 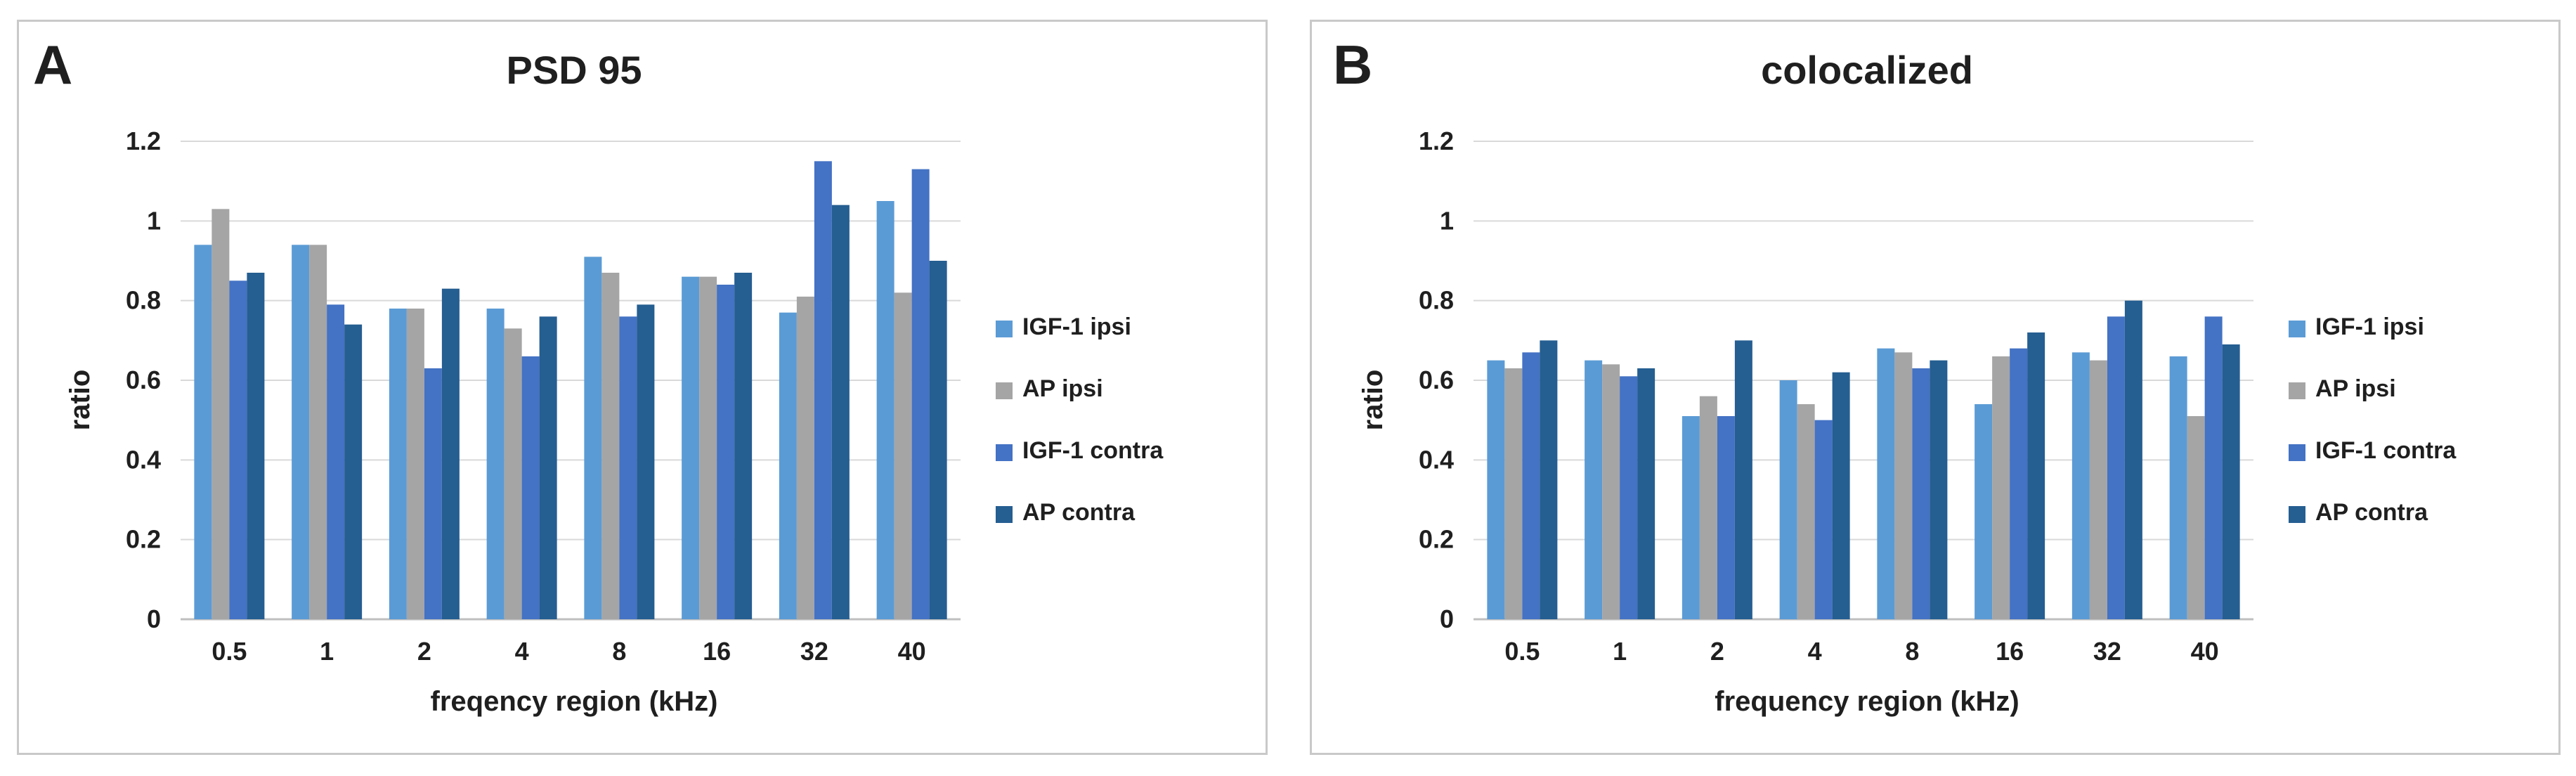 What do you see at coordinates (52, 65) in the screenshot?
I see `panel-letter: A` at bounding box center [52, 65].